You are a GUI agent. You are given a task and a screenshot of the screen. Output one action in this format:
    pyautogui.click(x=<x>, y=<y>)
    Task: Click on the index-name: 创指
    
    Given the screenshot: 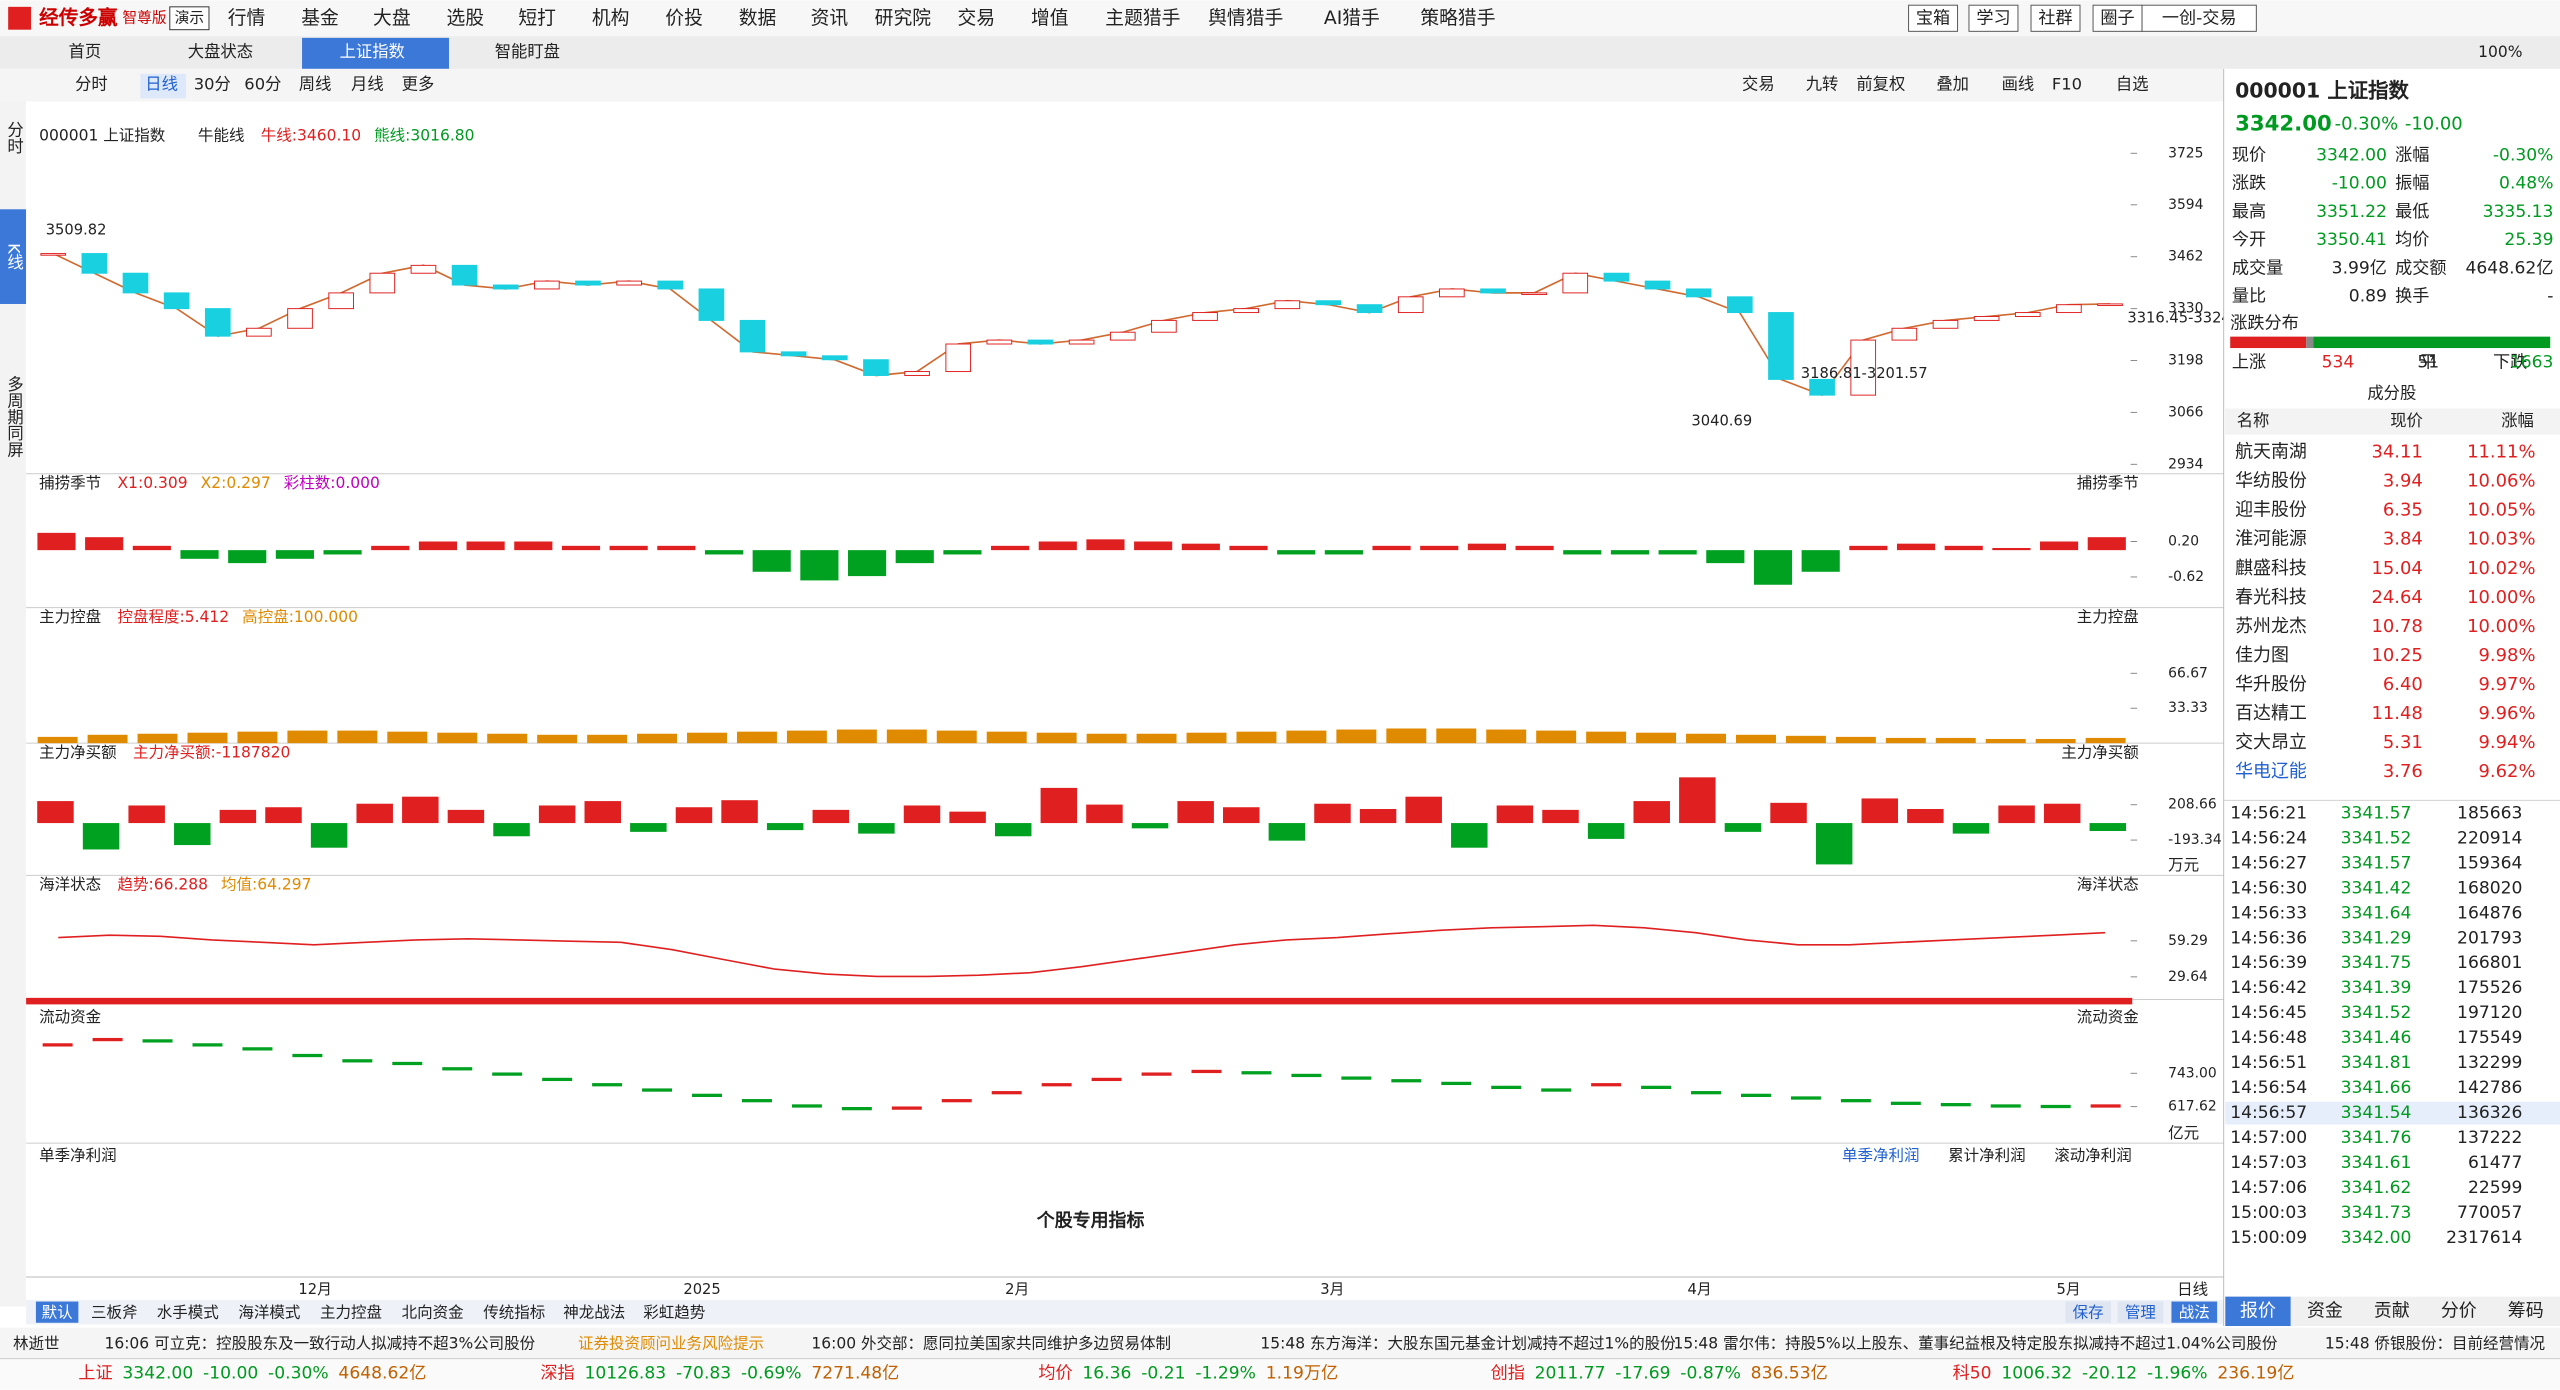 What is the action you would take?
    pyautogui.click(x=1508, y=1373)
    